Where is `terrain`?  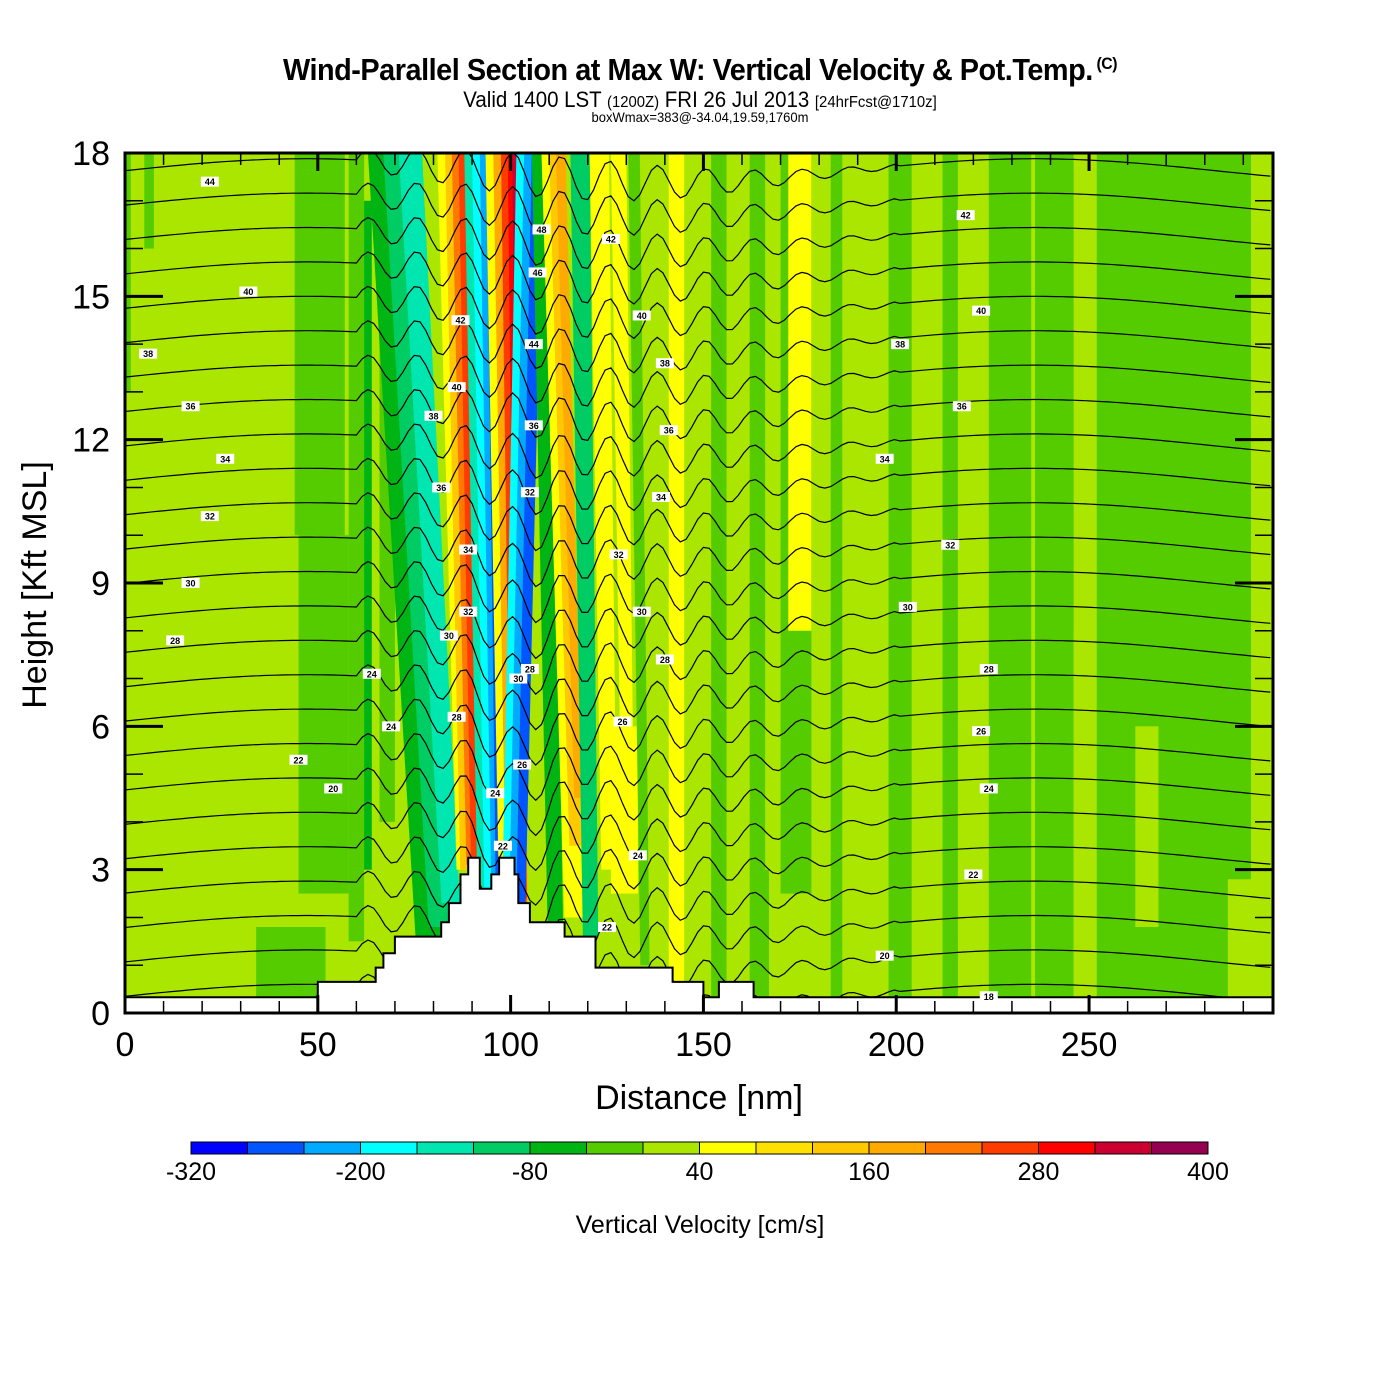 terrain is located at coordinates (699, 934).